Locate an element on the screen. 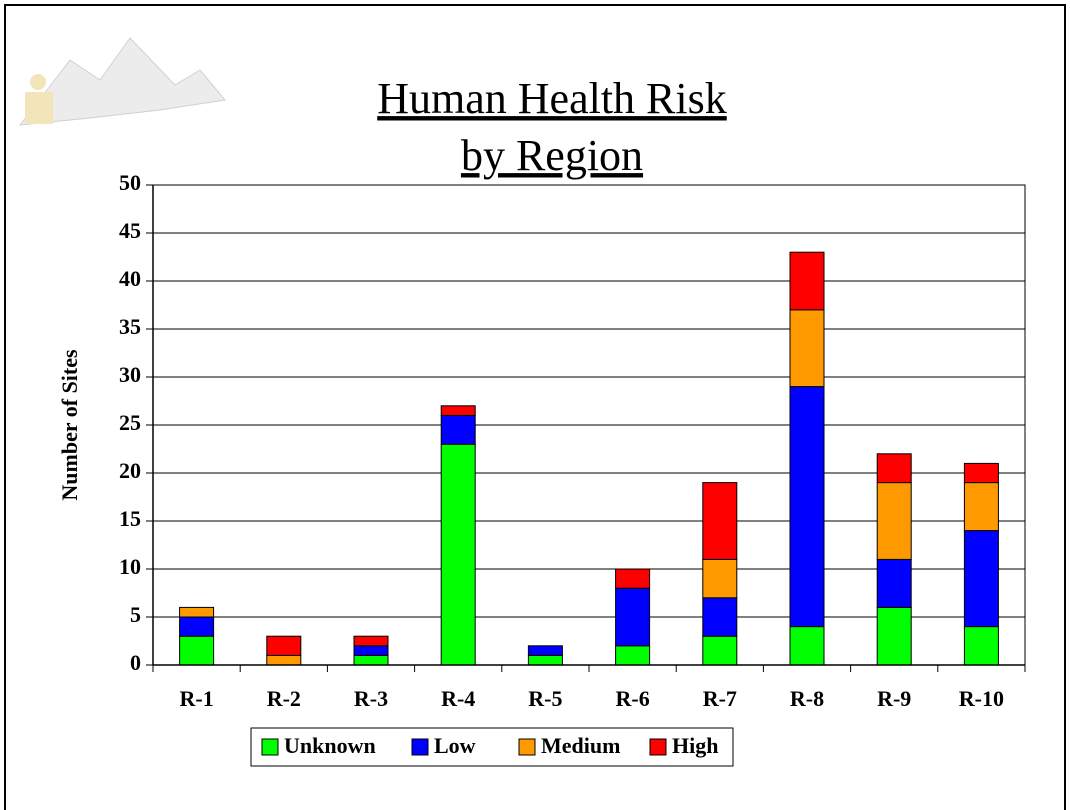  y-tick-label: 35 is located at coordinates (130, 326).